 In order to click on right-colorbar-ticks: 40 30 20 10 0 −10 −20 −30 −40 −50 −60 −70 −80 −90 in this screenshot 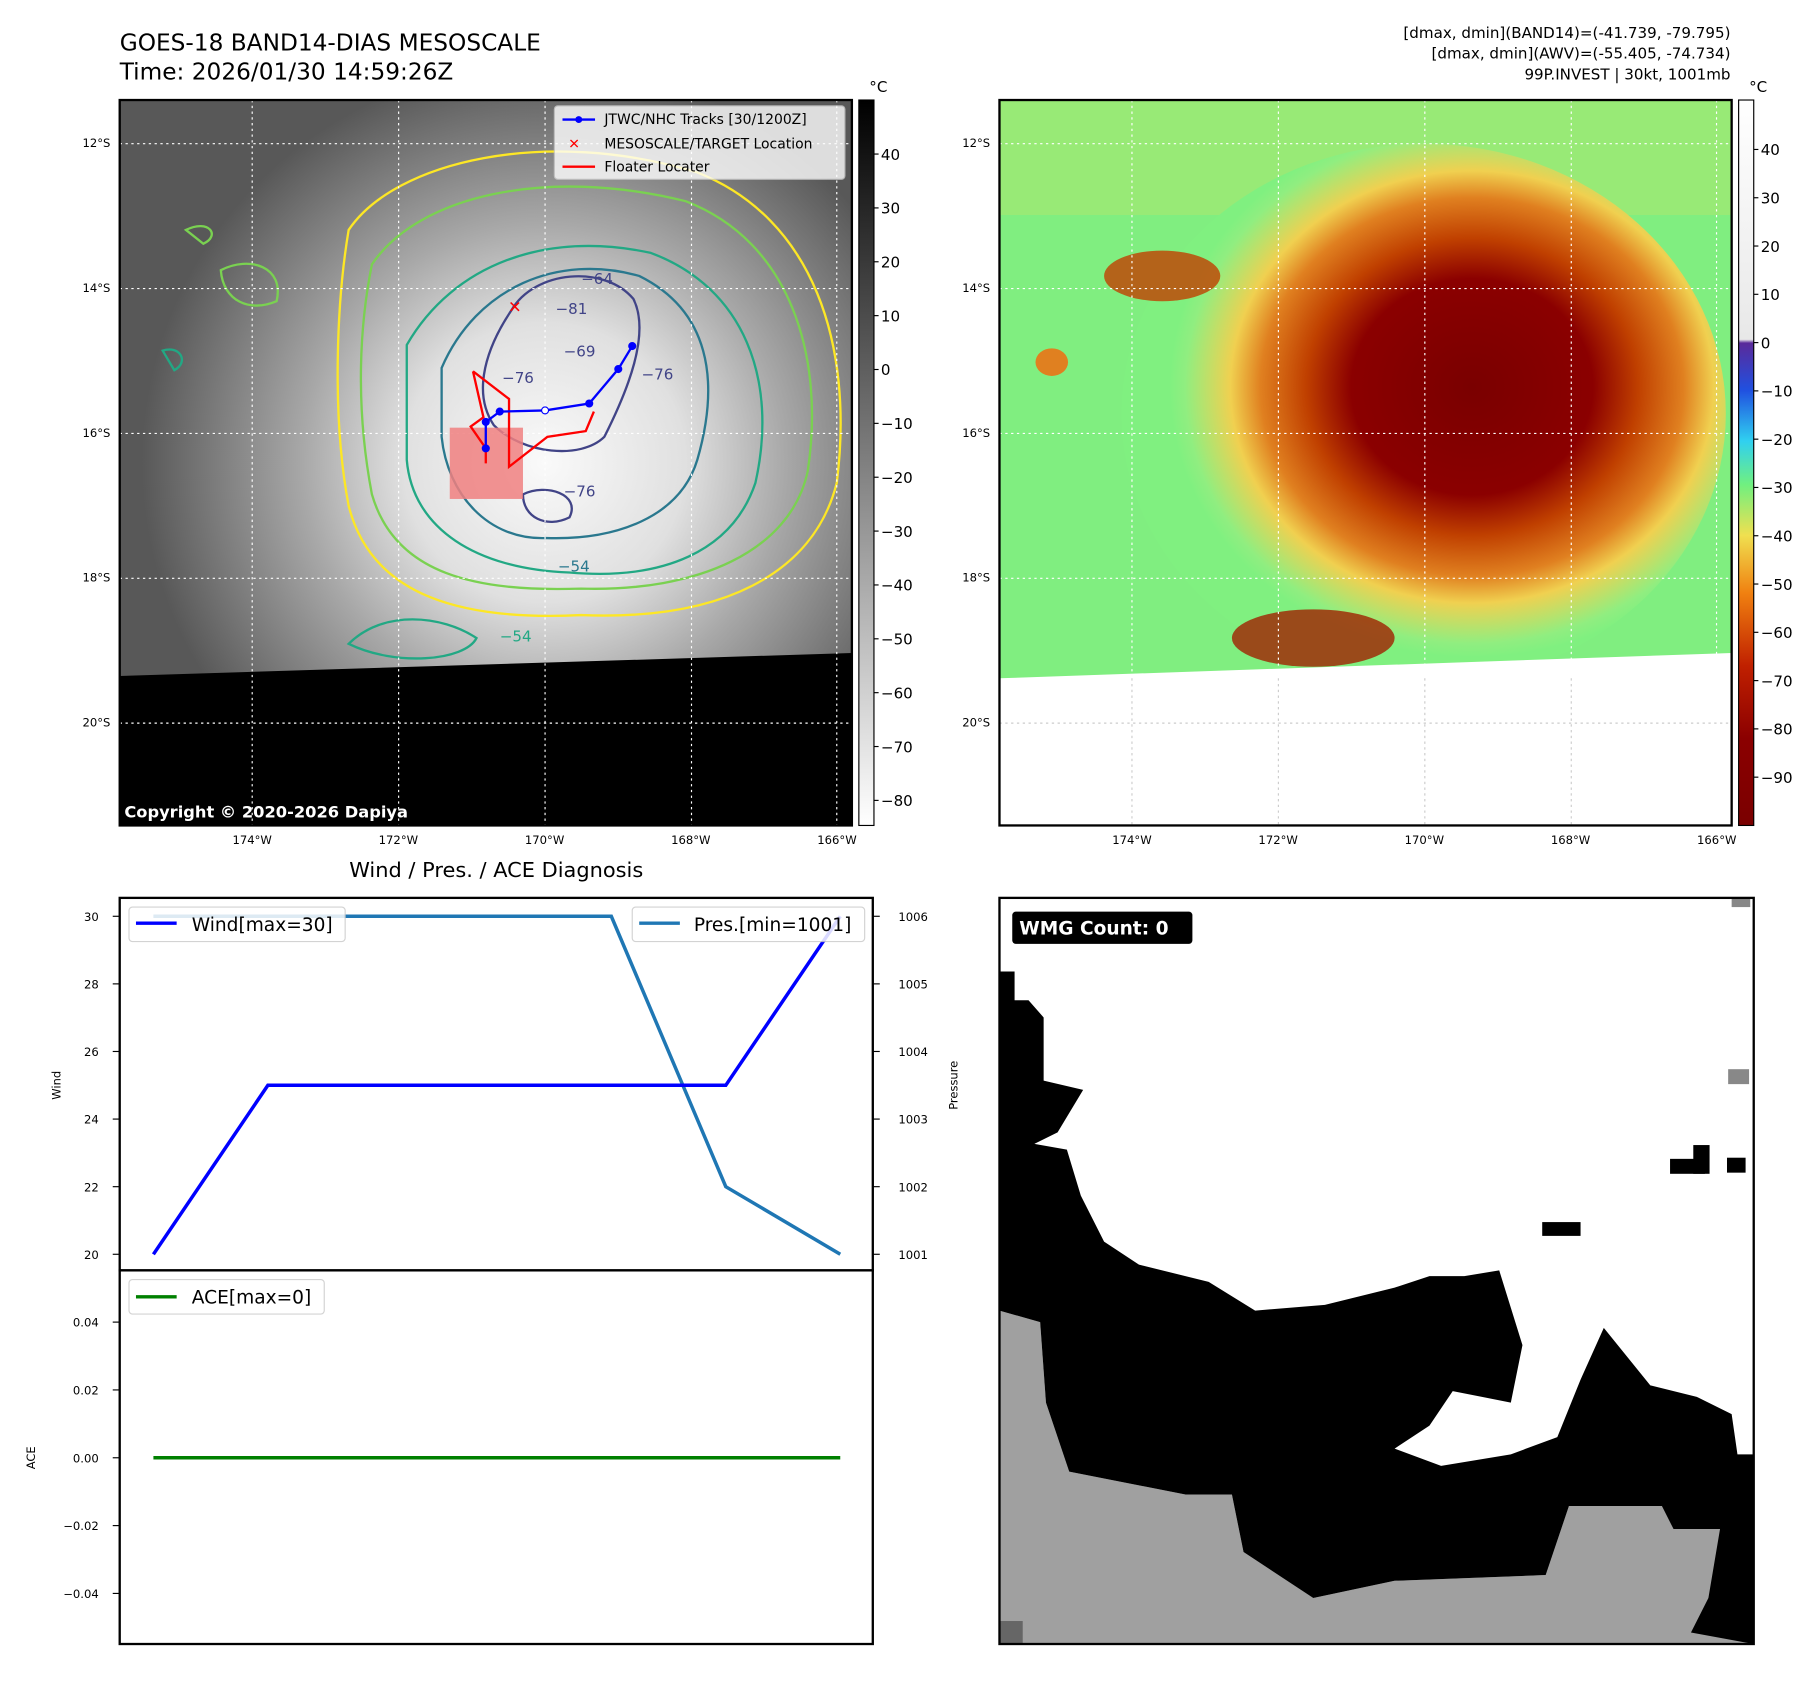, I will do `click(1773, 464)`.